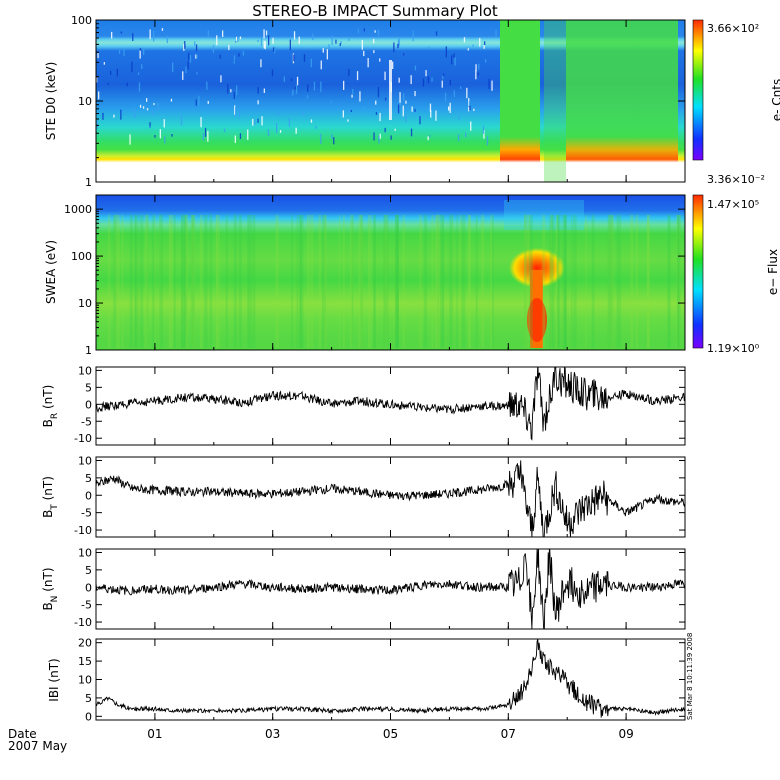 Image resolution: width=780 pixels, height=780 pixels. What do you see at coordinates (22, 734) in the screenshot?
I see `date-label: Date` at bounding box center [22, 734].